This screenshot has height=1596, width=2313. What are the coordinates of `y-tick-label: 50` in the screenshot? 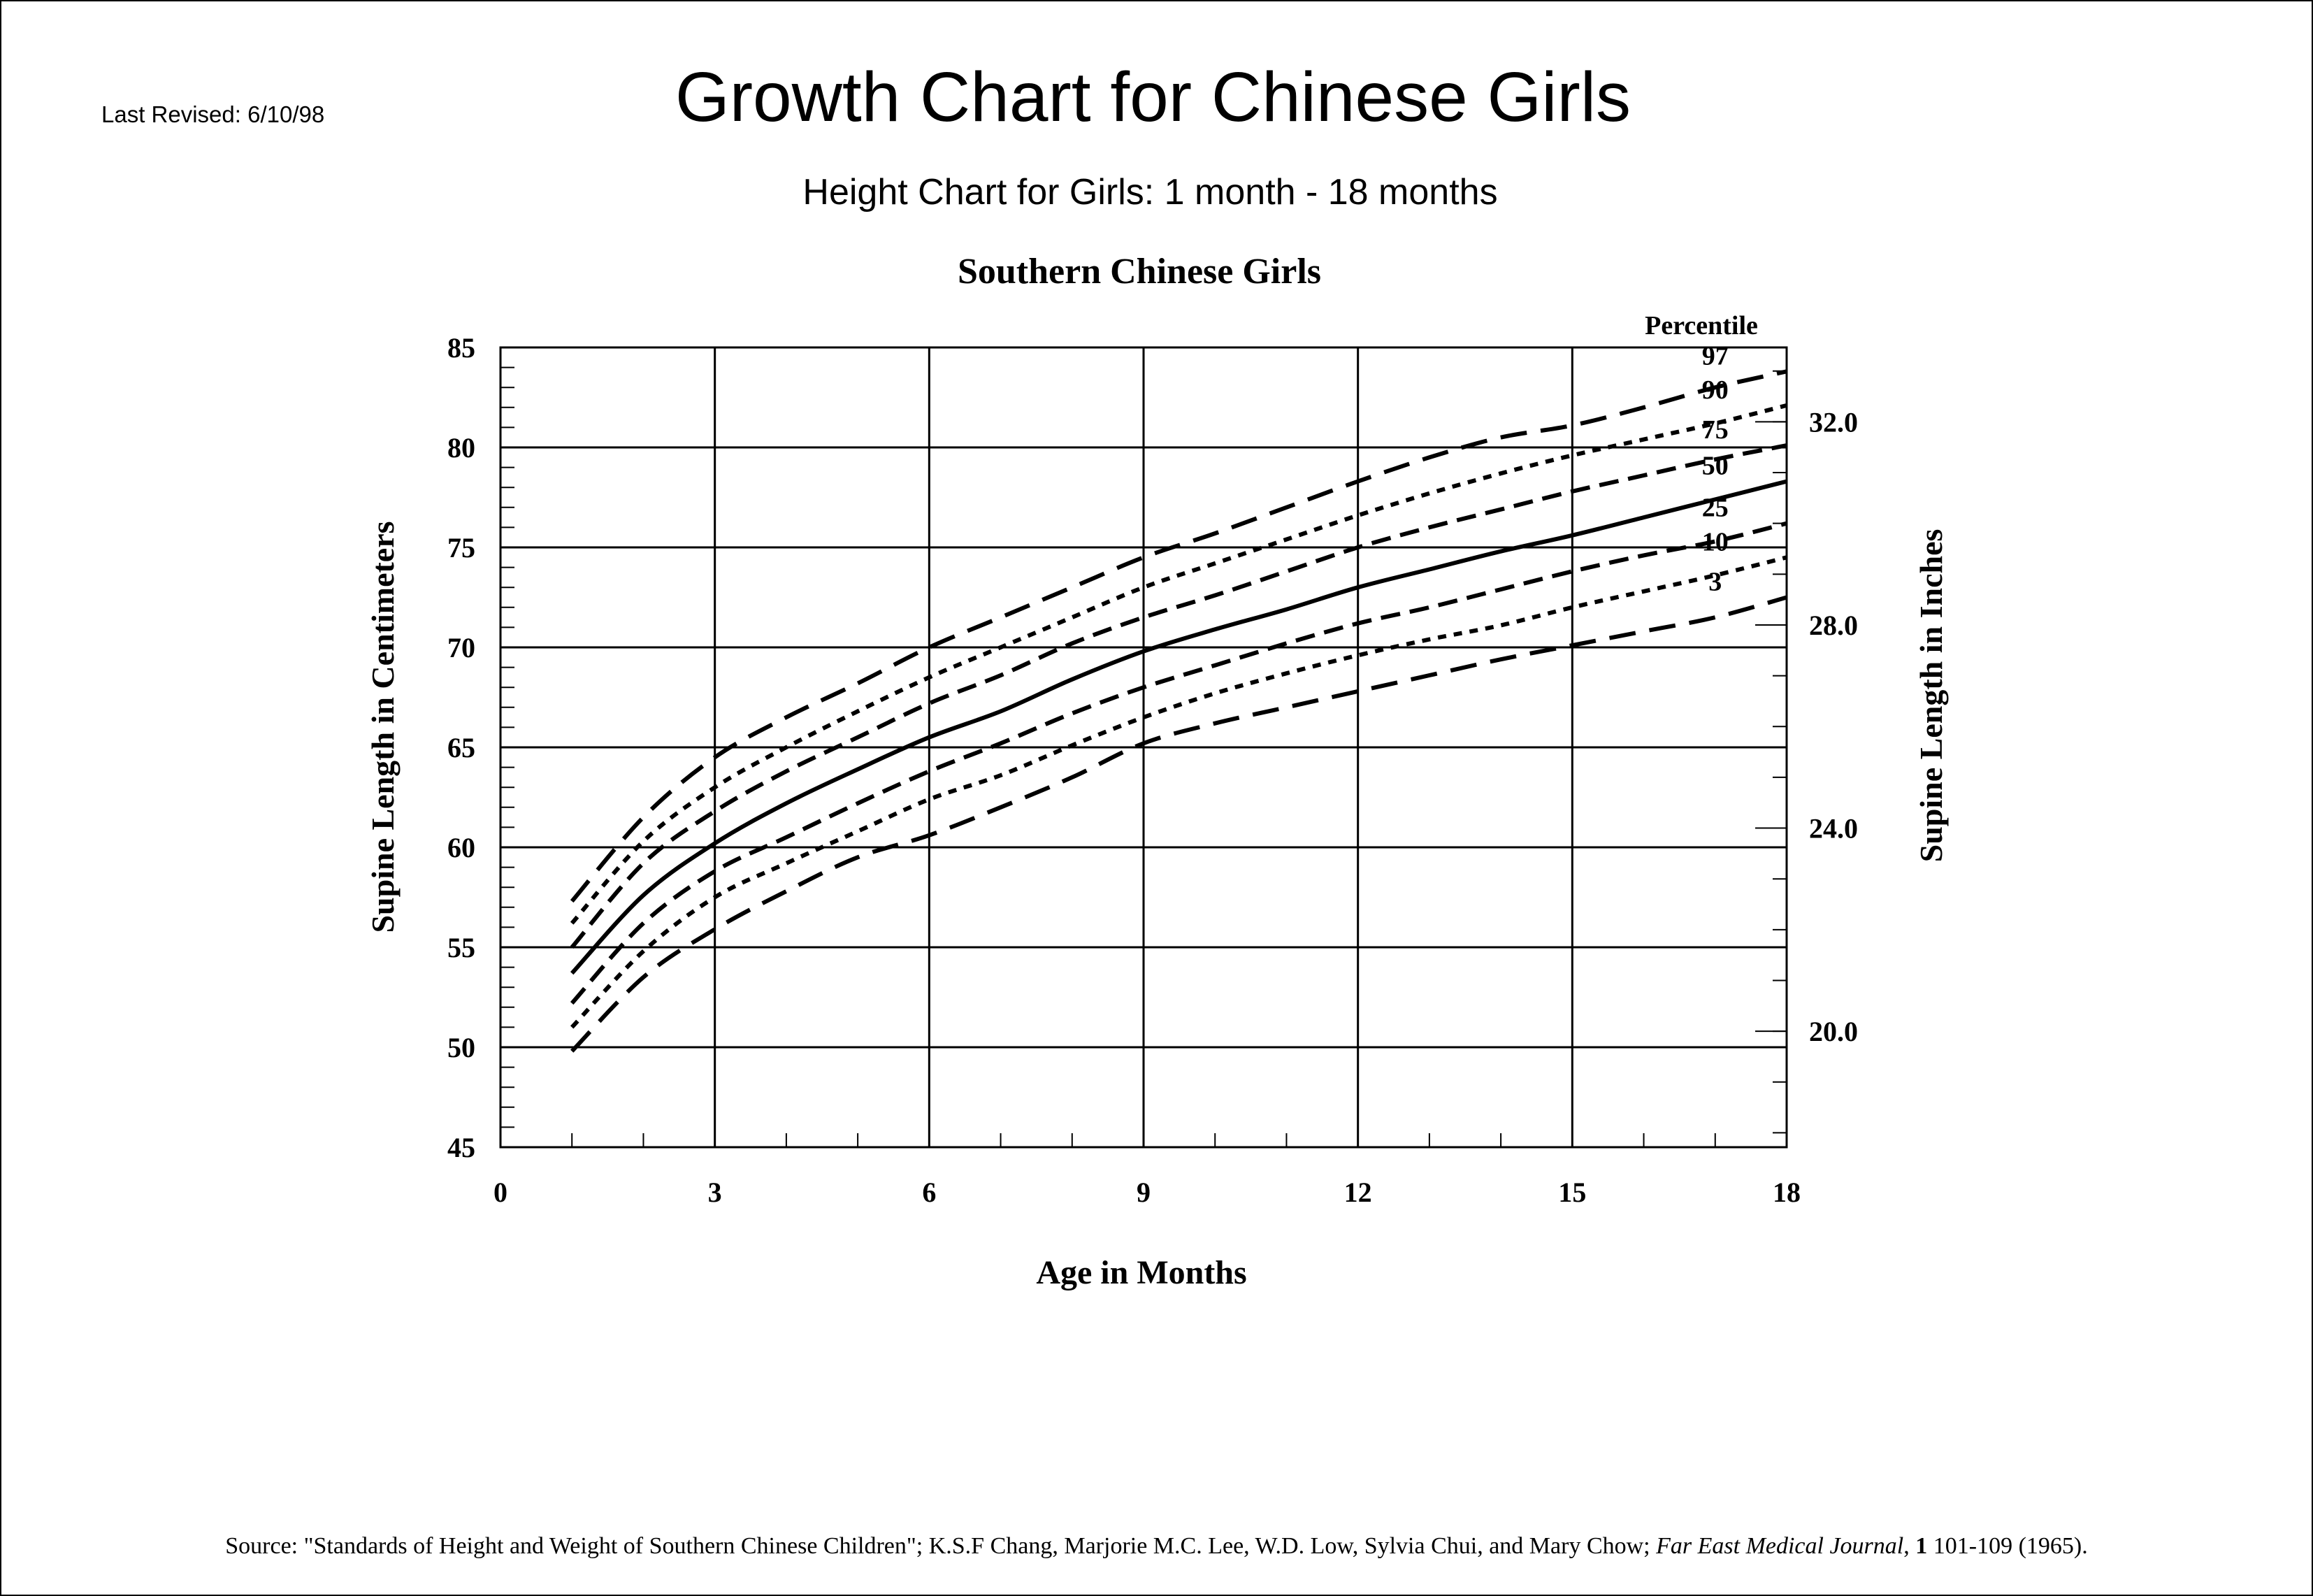 It's located at (461, 1047).